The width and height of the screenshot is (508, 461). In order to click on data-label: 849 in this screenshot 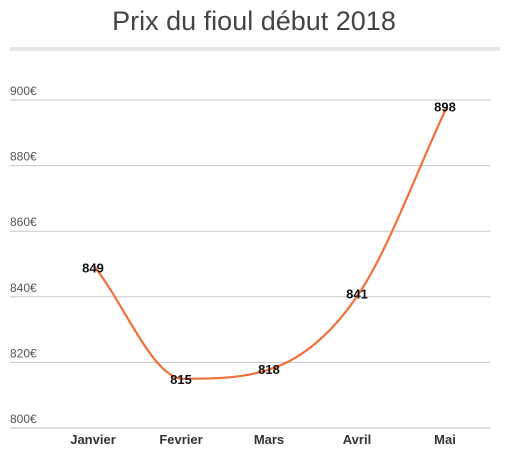, I will do `click(93, 267)`.